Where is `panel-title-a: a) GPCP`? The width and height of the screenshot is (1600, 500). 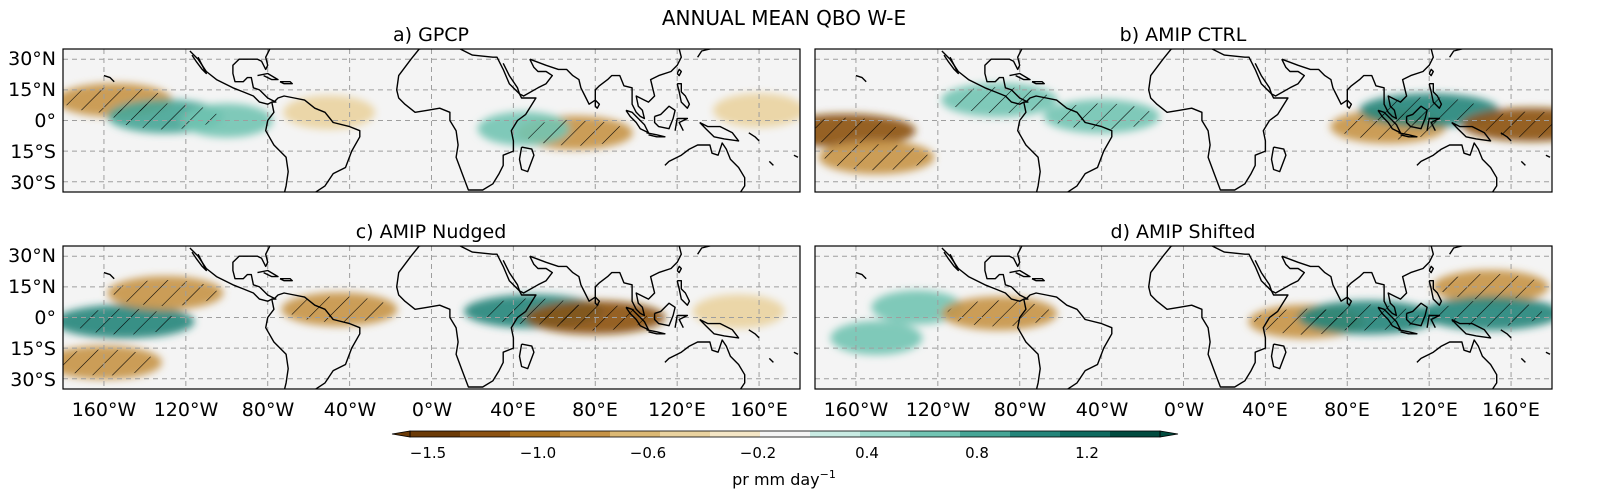
panel-title-a: a) GPCP is located at coordinates (431, 35).